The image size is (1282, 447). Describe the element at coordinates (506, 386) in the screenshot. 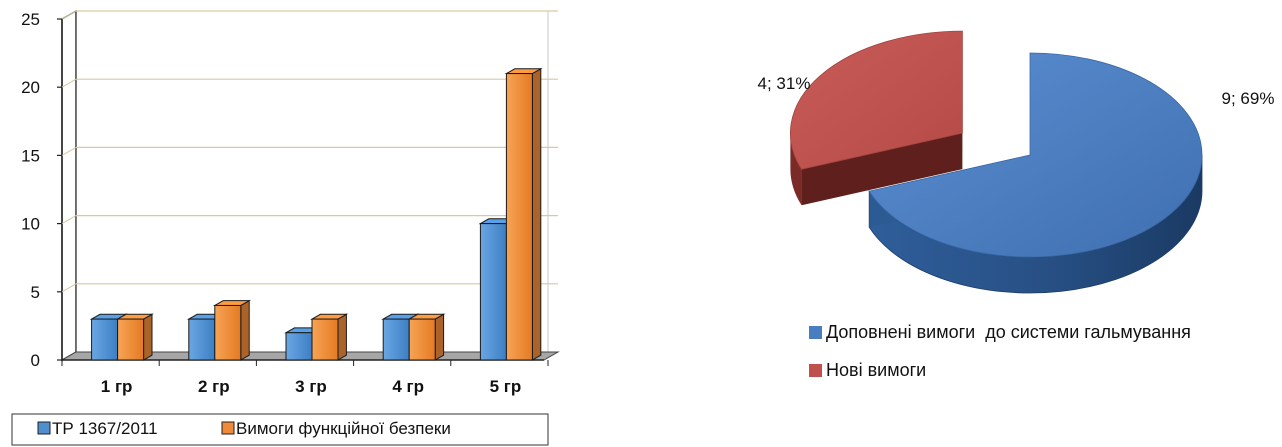

I see `x-tick-label: 5 гр` at that location.